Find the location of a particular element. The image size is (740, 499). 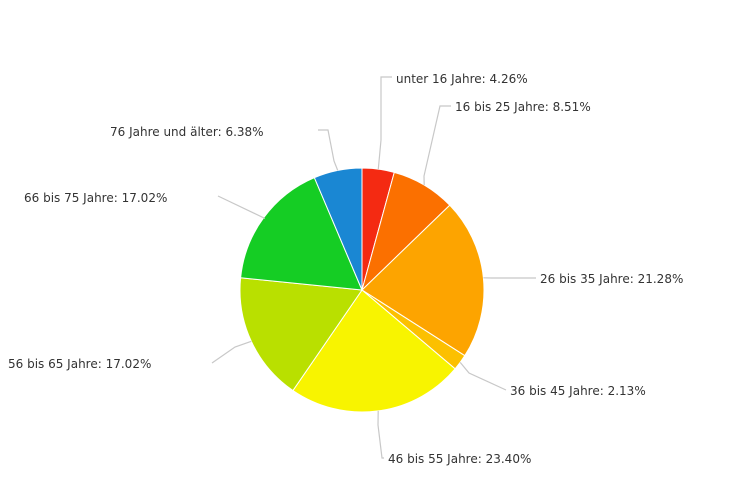

data-label-26-35: 26 bis 35 Jahre: 21.28% is located at coordinates (611, 279).